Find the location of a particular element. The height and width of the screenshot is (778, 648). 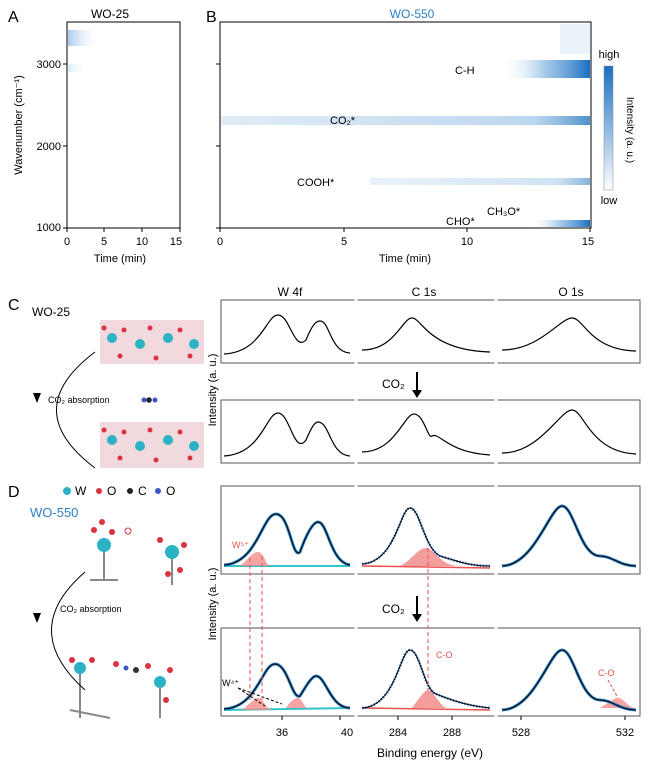

panel-d-sample: WO-550 is located at coordinates (54, 512).